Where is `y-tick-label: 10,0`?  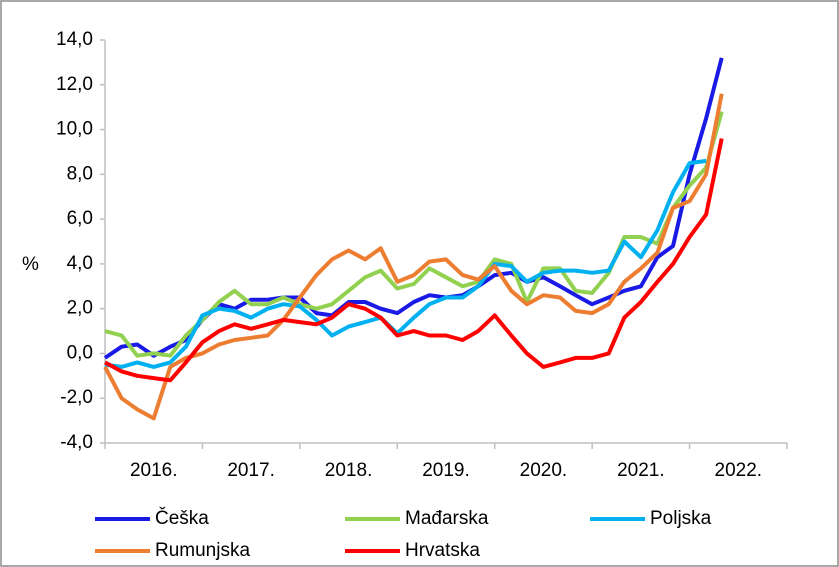
y-tick-label: 10,0 is located at coordinates (74, 129).